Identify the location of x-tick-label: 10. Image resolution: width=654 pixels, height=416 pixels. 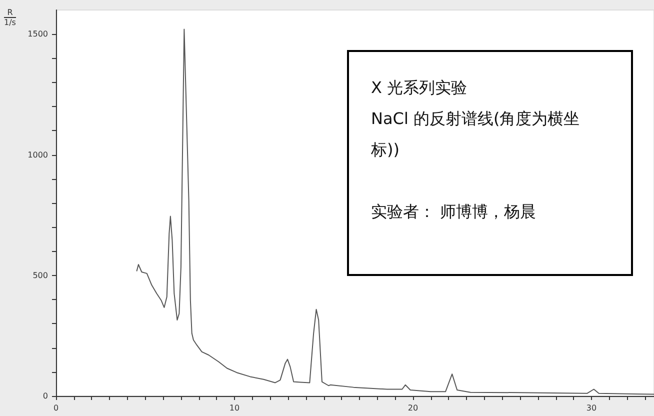
(234, 408).